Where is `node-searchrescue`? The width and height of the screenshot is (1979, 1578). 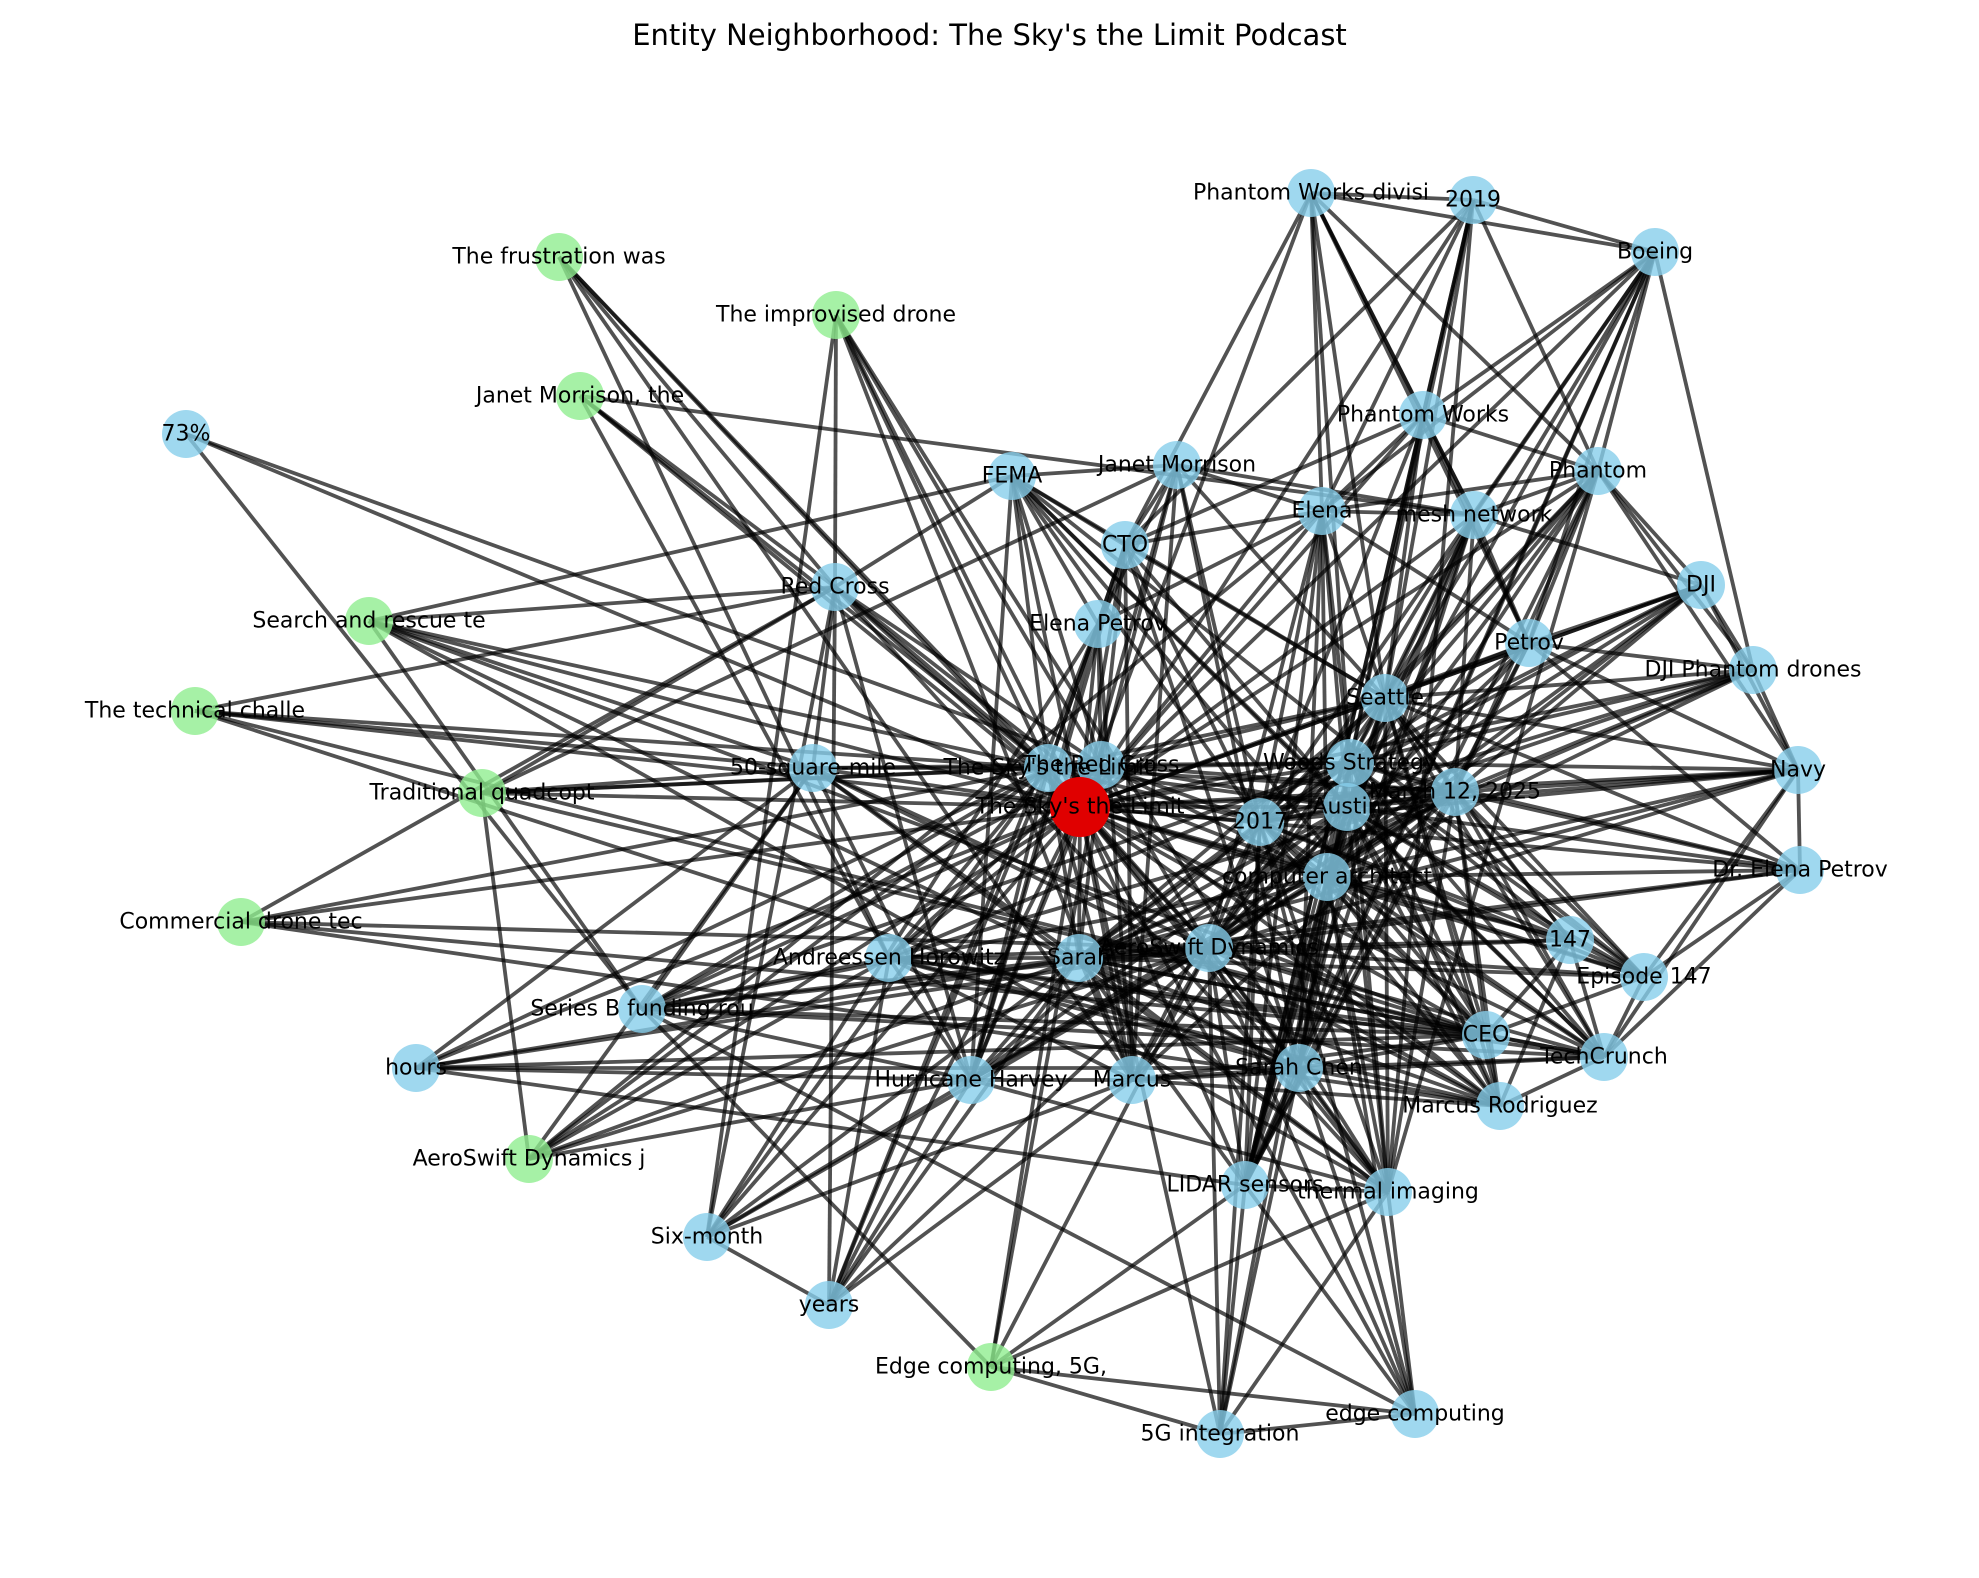
node-searchrescue is located at coordinates (369, 621).